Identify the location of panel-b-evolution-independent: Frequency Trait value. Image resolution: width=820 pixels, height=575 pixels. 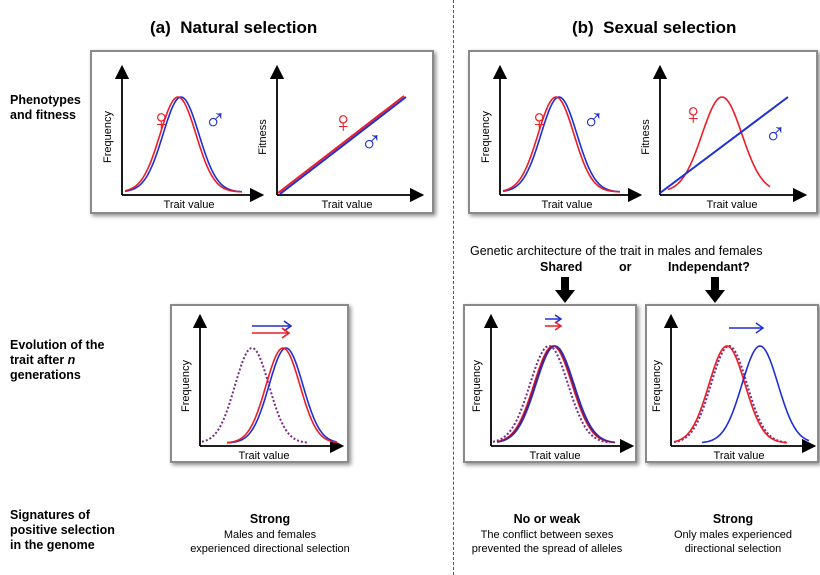
(732, 383).